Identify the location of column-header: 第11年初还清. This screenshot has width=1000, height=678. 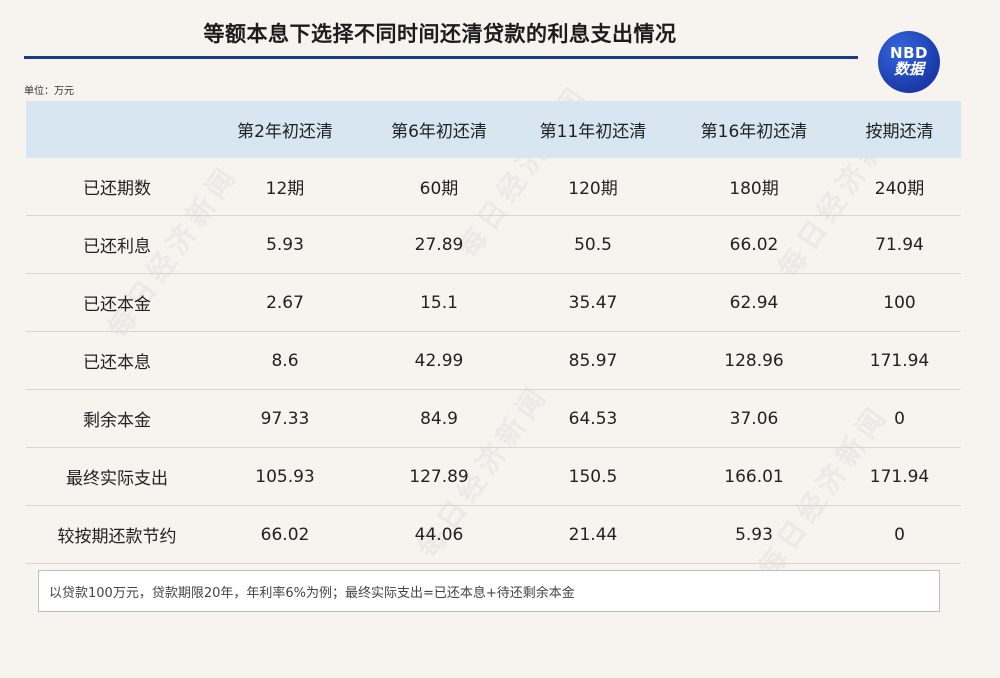
(593, 132).